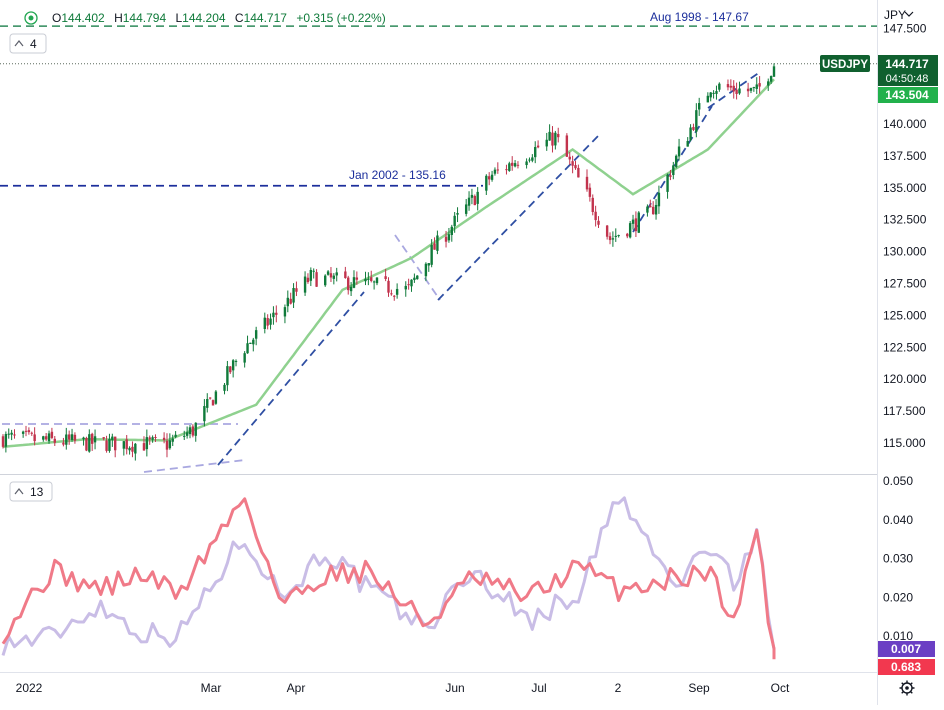 Image resolution: width=944 pixels, height=710 pixels. Describe the element at coordinates (291, 378) in the screenshot. I see `trendline-march-rally` at that location.